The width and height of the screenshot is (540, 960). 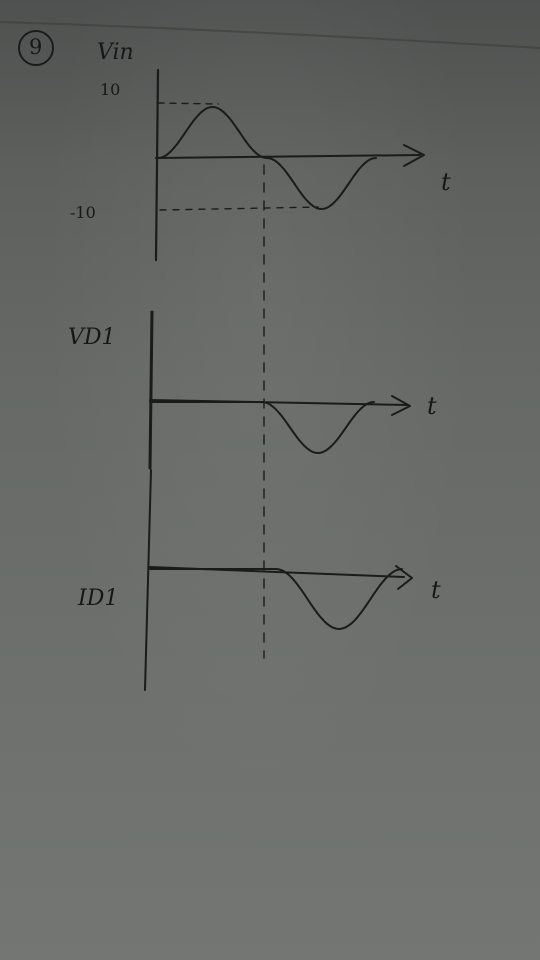 What do you see at coordinates (115, 52) in the screenshot?
I see `vin-axis-label: Vin` at bounding box center [115, 52].